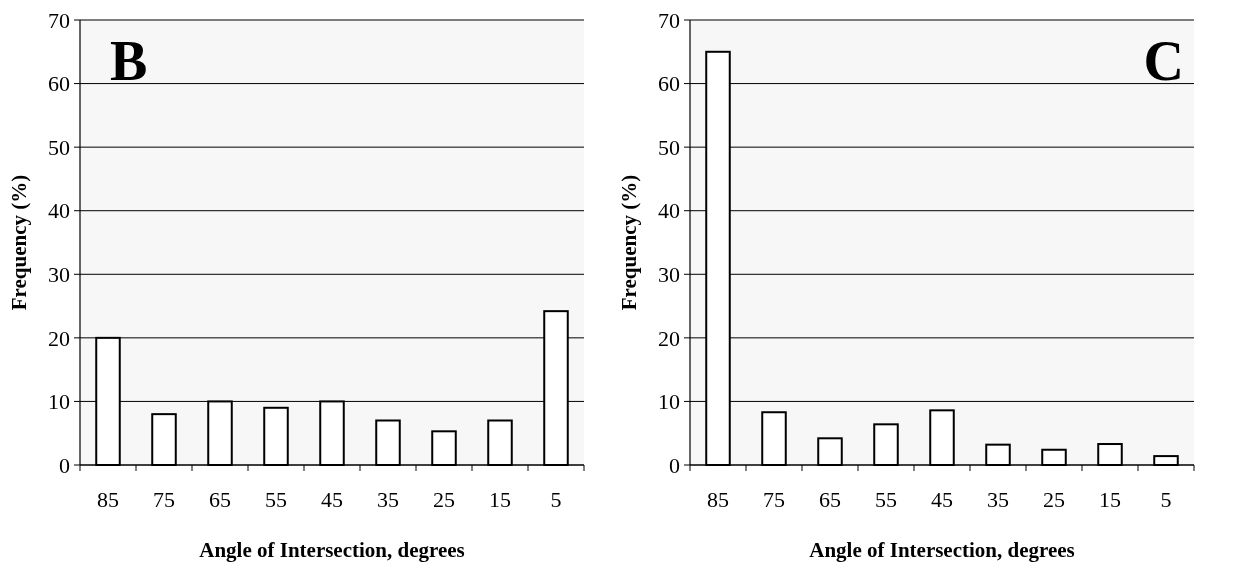 Image resolution: width=1237 pixels, height=571 pixels. Describe the element at coordinates (129, 61) in the screenshot. I see `annotation: B` at that location.